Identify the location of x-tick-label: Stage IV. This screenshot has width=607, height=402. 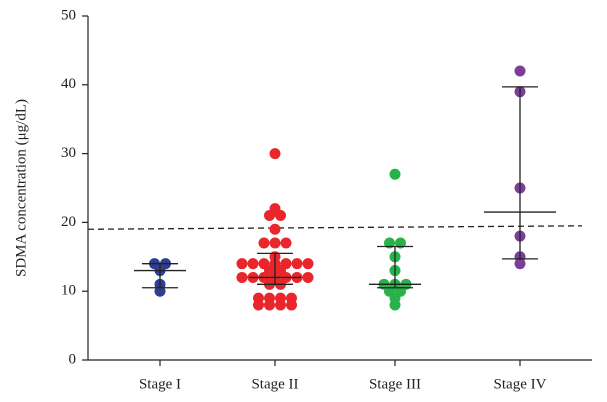
(520, 384).